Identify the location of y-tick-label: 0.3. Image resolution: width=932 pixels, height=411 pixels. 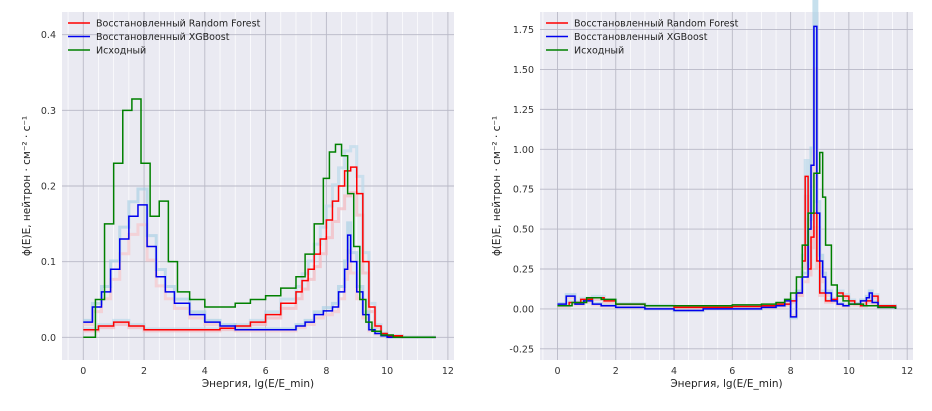
(48, 111).